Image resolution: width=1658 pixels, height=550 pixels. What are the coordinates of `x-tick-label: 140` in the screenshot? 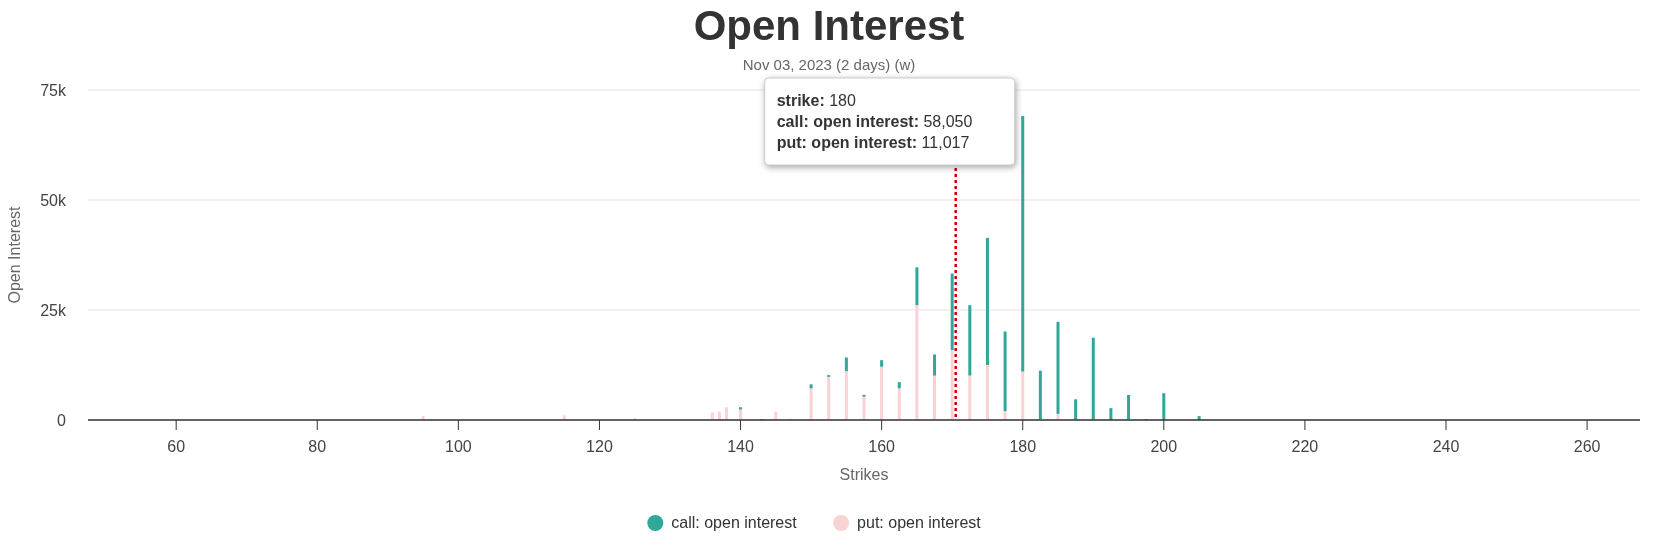 It's located at (740, 446).